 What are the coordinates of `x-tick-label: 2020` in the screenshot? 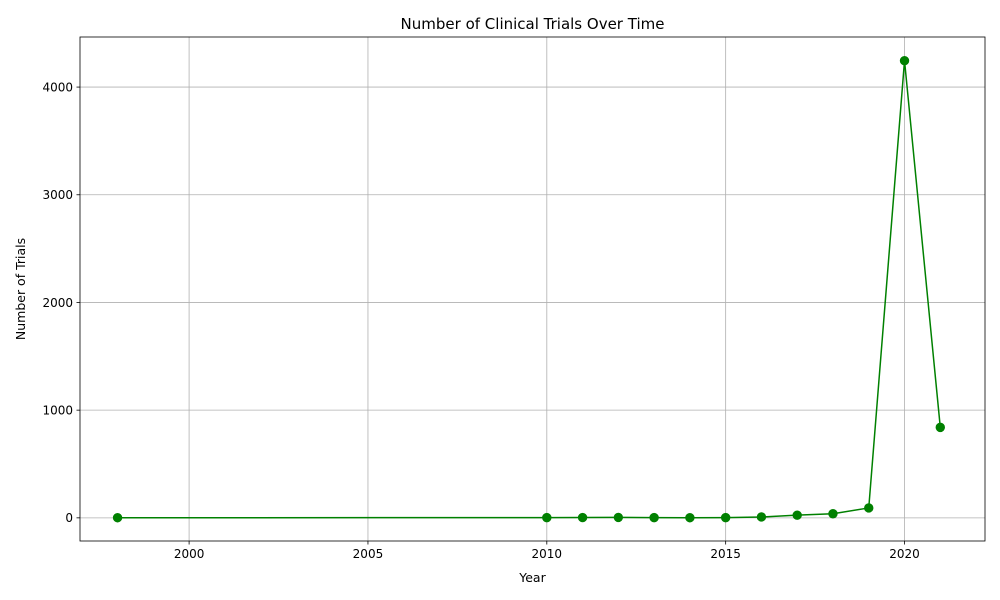 It's located at (904, 554).